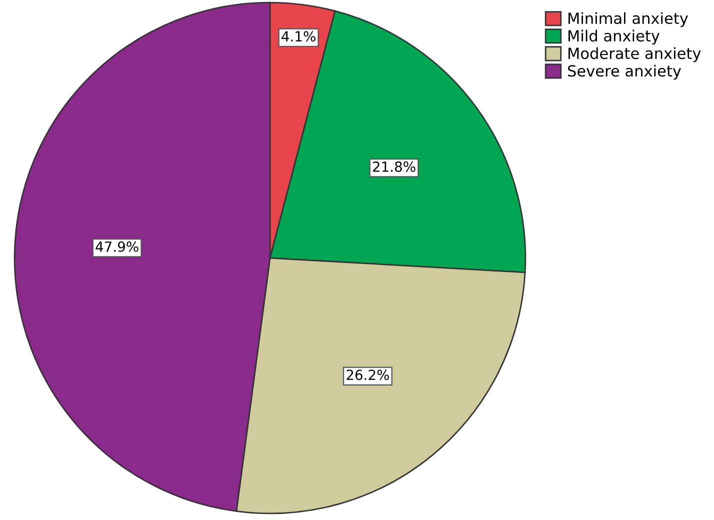 This screenshot has height=520, width=714. What do you see at coordinates (394, 166) in the screenshot?
I see `data-label: 21.8%` at bounding box center [394, 166].